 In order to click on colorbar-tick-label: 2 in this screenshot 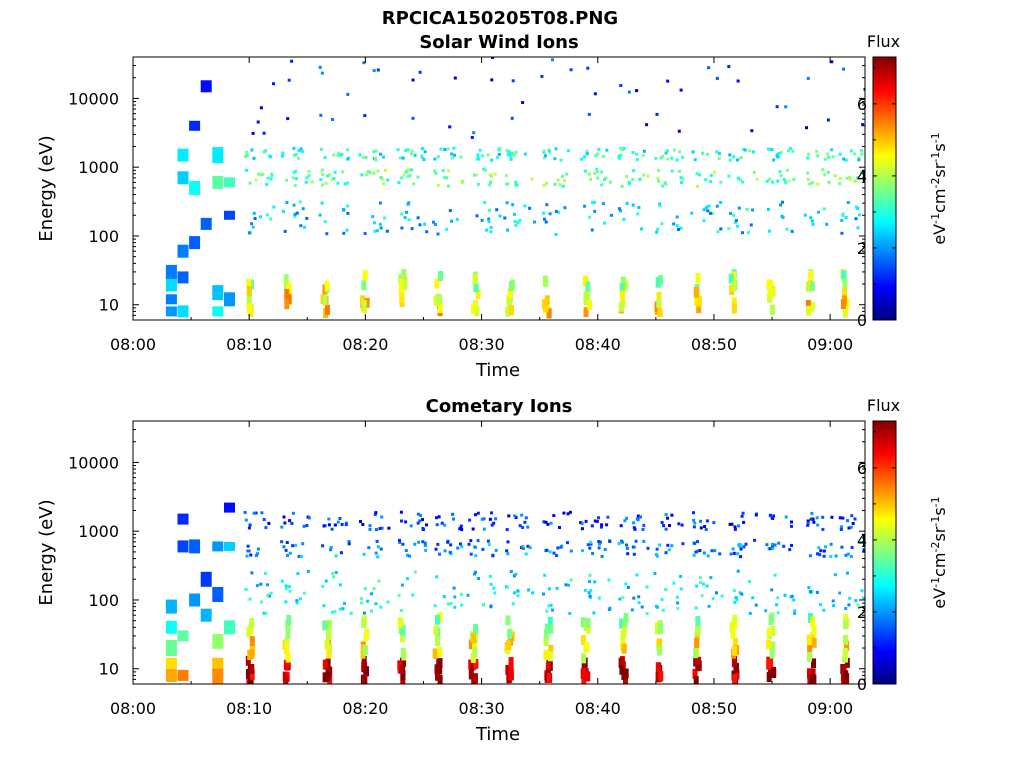, I will do `click(862, 612)`.